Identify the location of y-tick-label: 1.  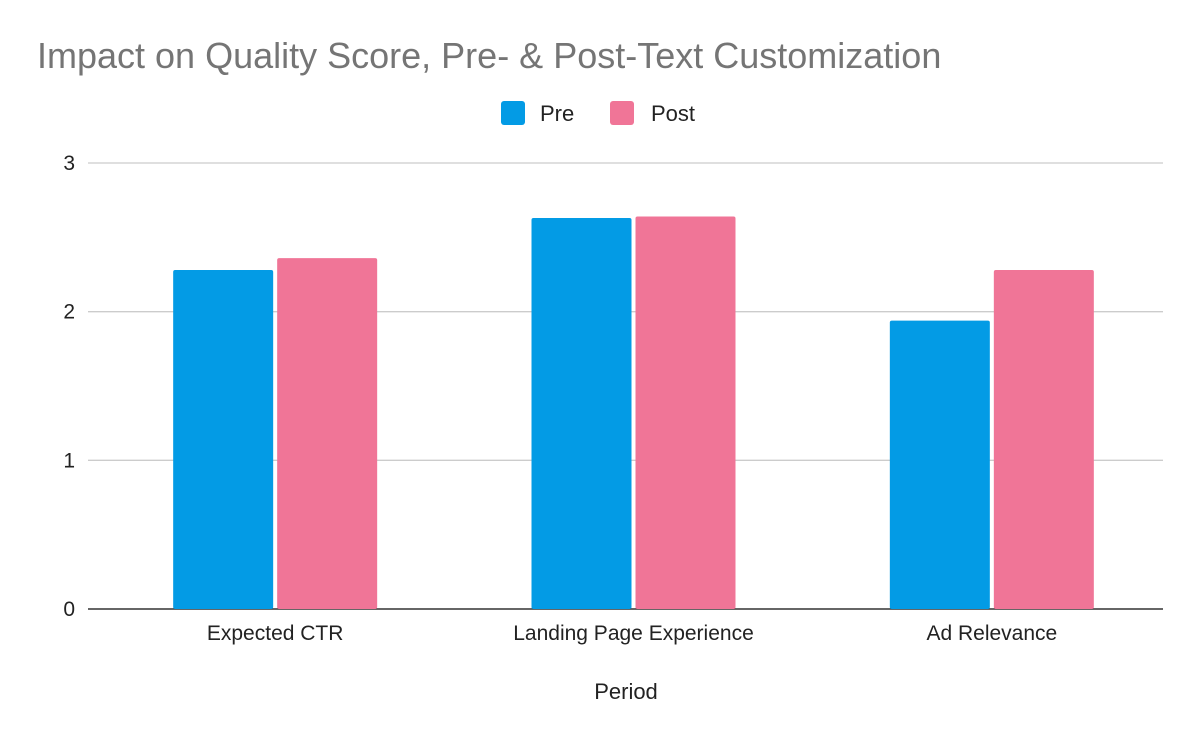
(69, 460).